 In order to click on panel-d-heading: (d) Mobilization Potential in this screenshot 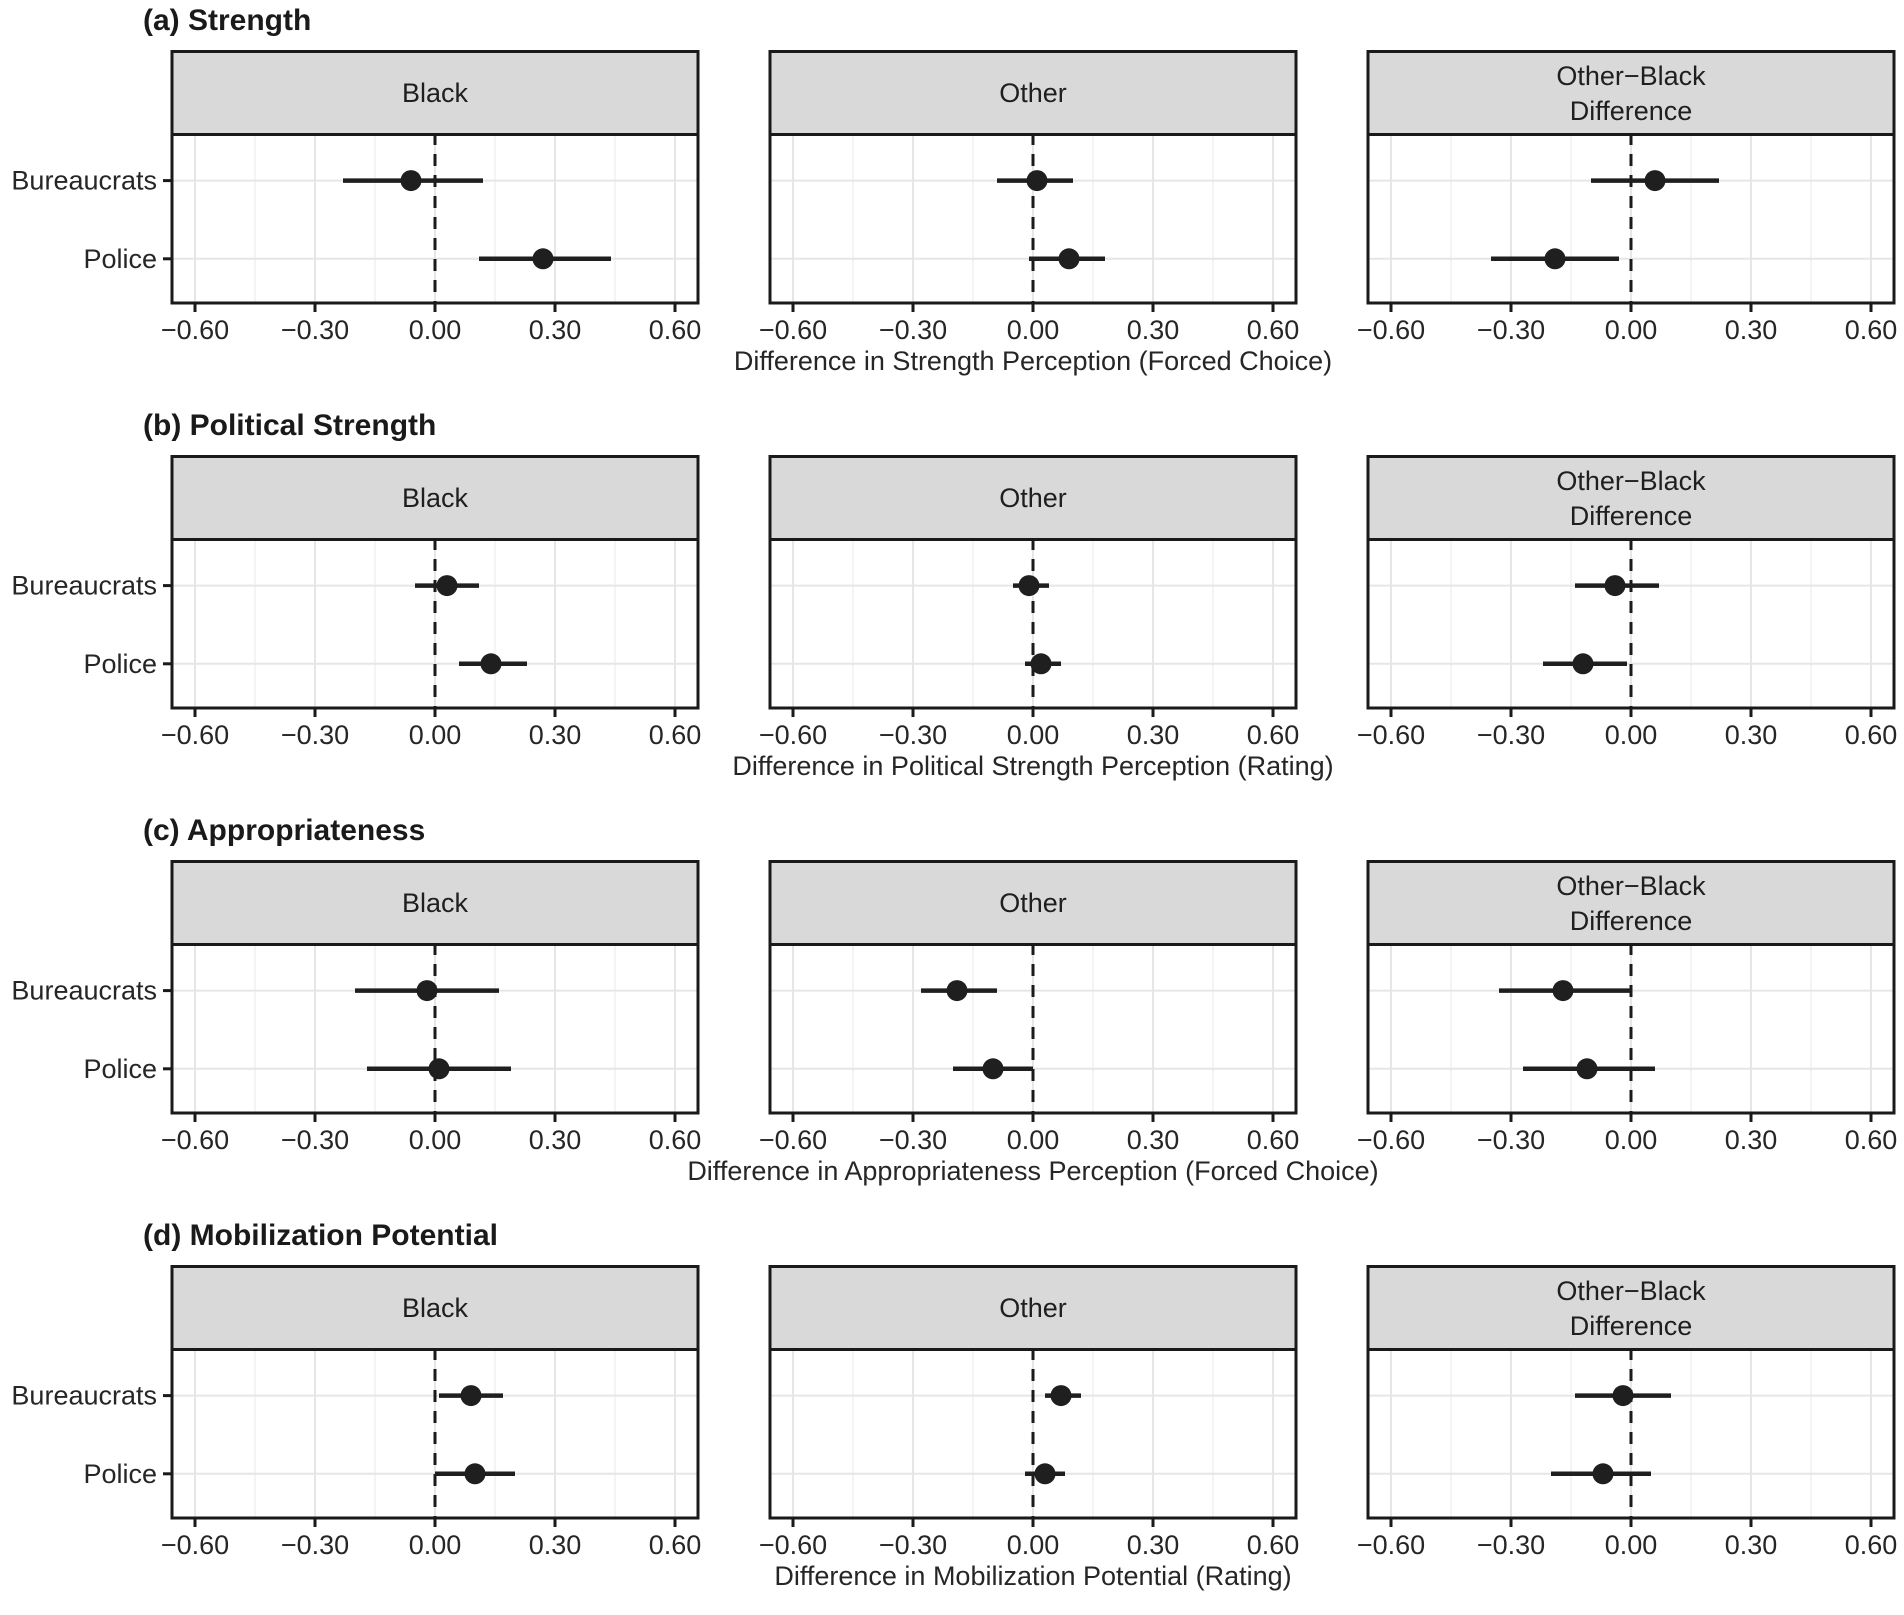, I will do `click(320, 1235)`.